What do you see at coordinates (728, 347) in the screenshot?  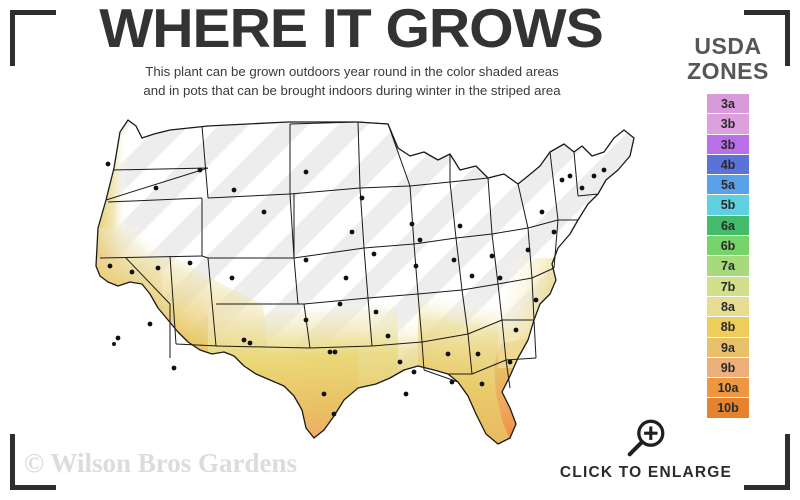 I see `zone-swatch: 9a` at bounding box center [728, 347].